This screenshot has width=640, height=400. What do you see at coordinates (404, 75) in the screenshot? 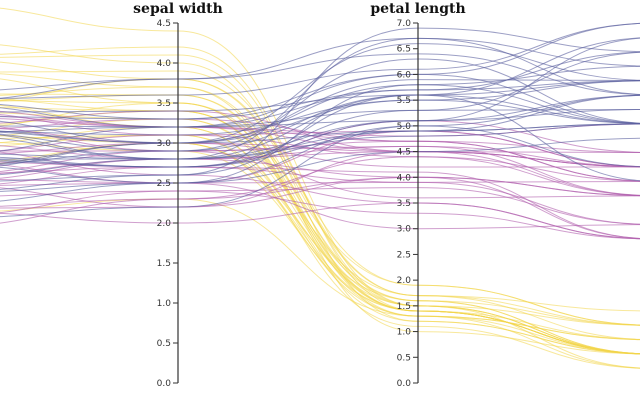
I see `tick-label: 6.0` at bounding box center [404, 75].